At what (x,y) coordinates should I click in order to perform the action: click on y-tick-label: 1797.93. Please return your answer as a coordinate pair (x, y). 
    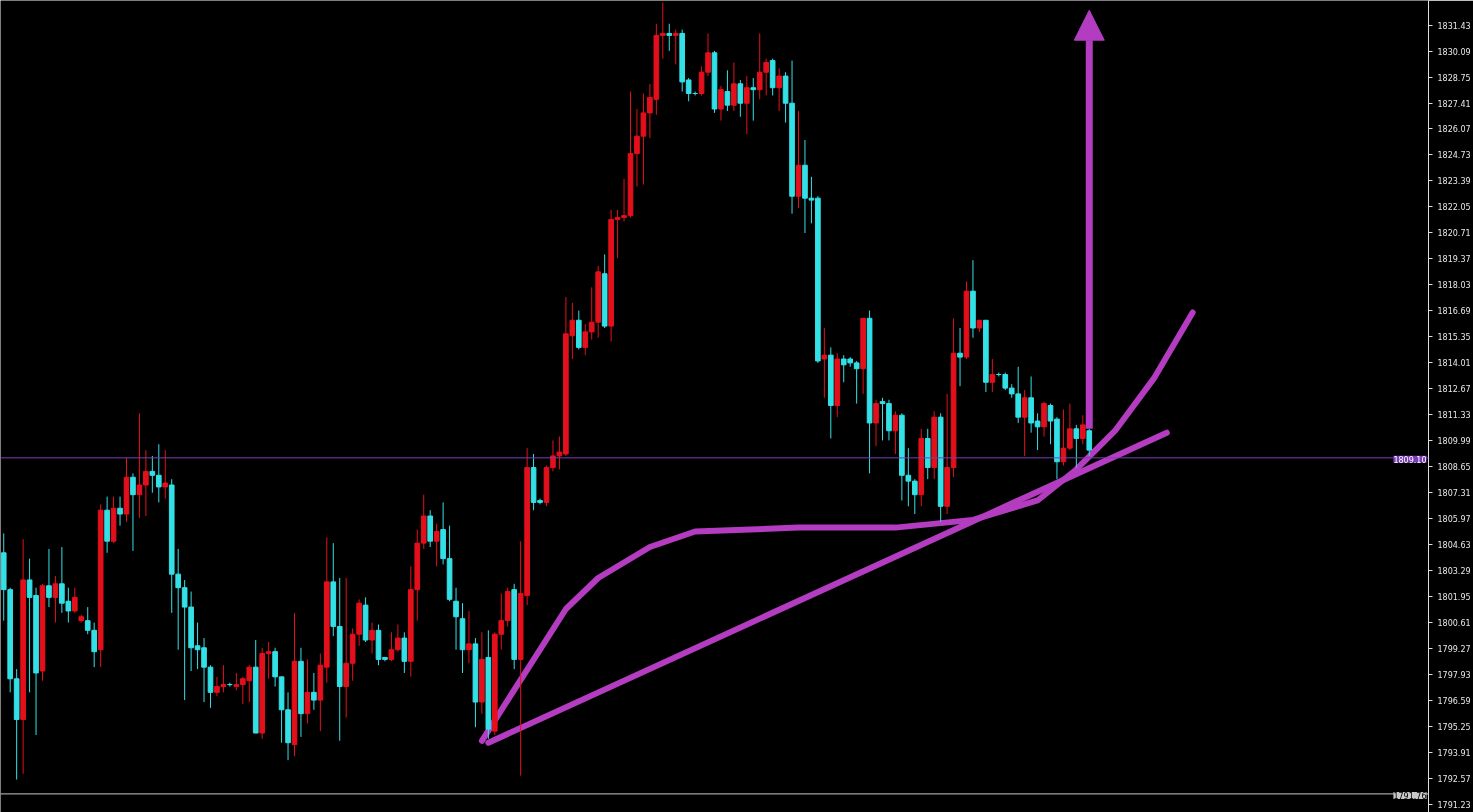
    Looking at the image, I should click on (1454, 675).